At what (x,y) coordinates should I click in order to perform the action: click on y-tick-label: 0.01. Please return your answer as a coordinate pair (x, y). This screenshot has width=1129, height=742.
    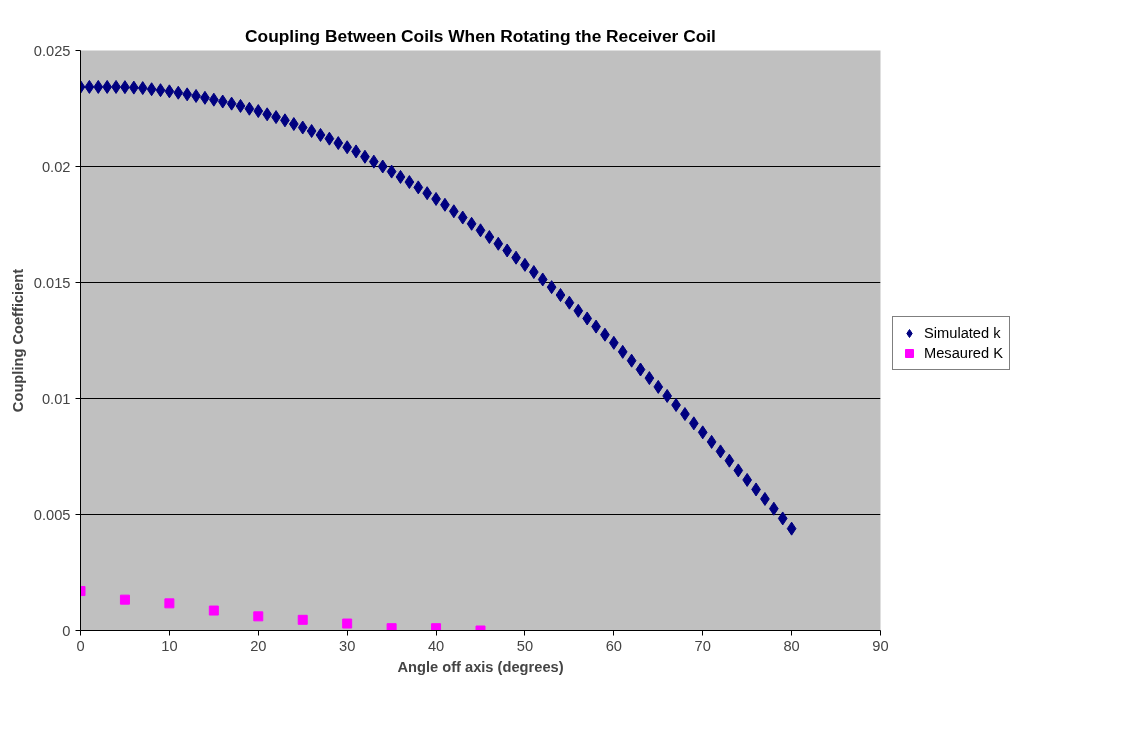
    Looking at the image, I should click on (56, 398).